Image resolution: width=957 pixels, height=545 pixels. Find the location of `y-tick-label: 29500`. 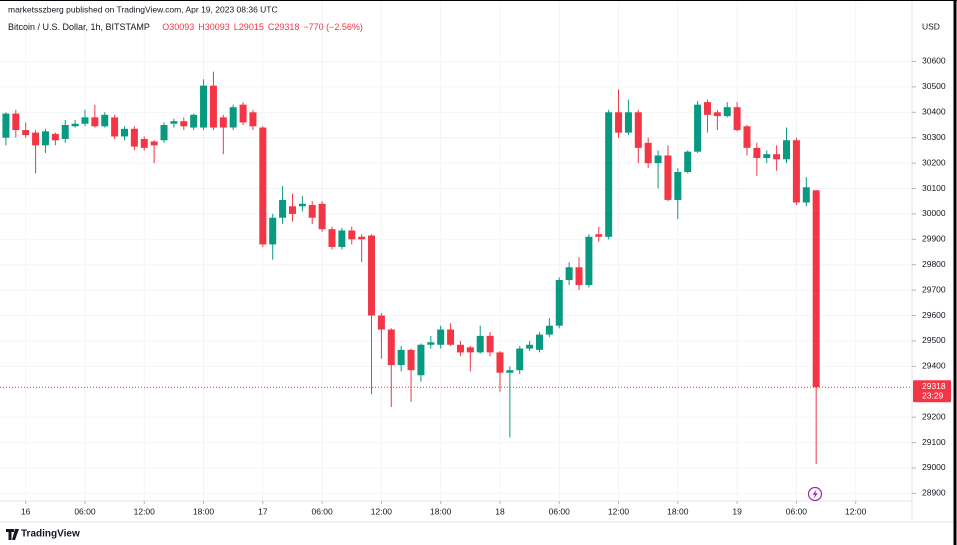

y-tick-label: 29500 is located at coordinates (934, 340).